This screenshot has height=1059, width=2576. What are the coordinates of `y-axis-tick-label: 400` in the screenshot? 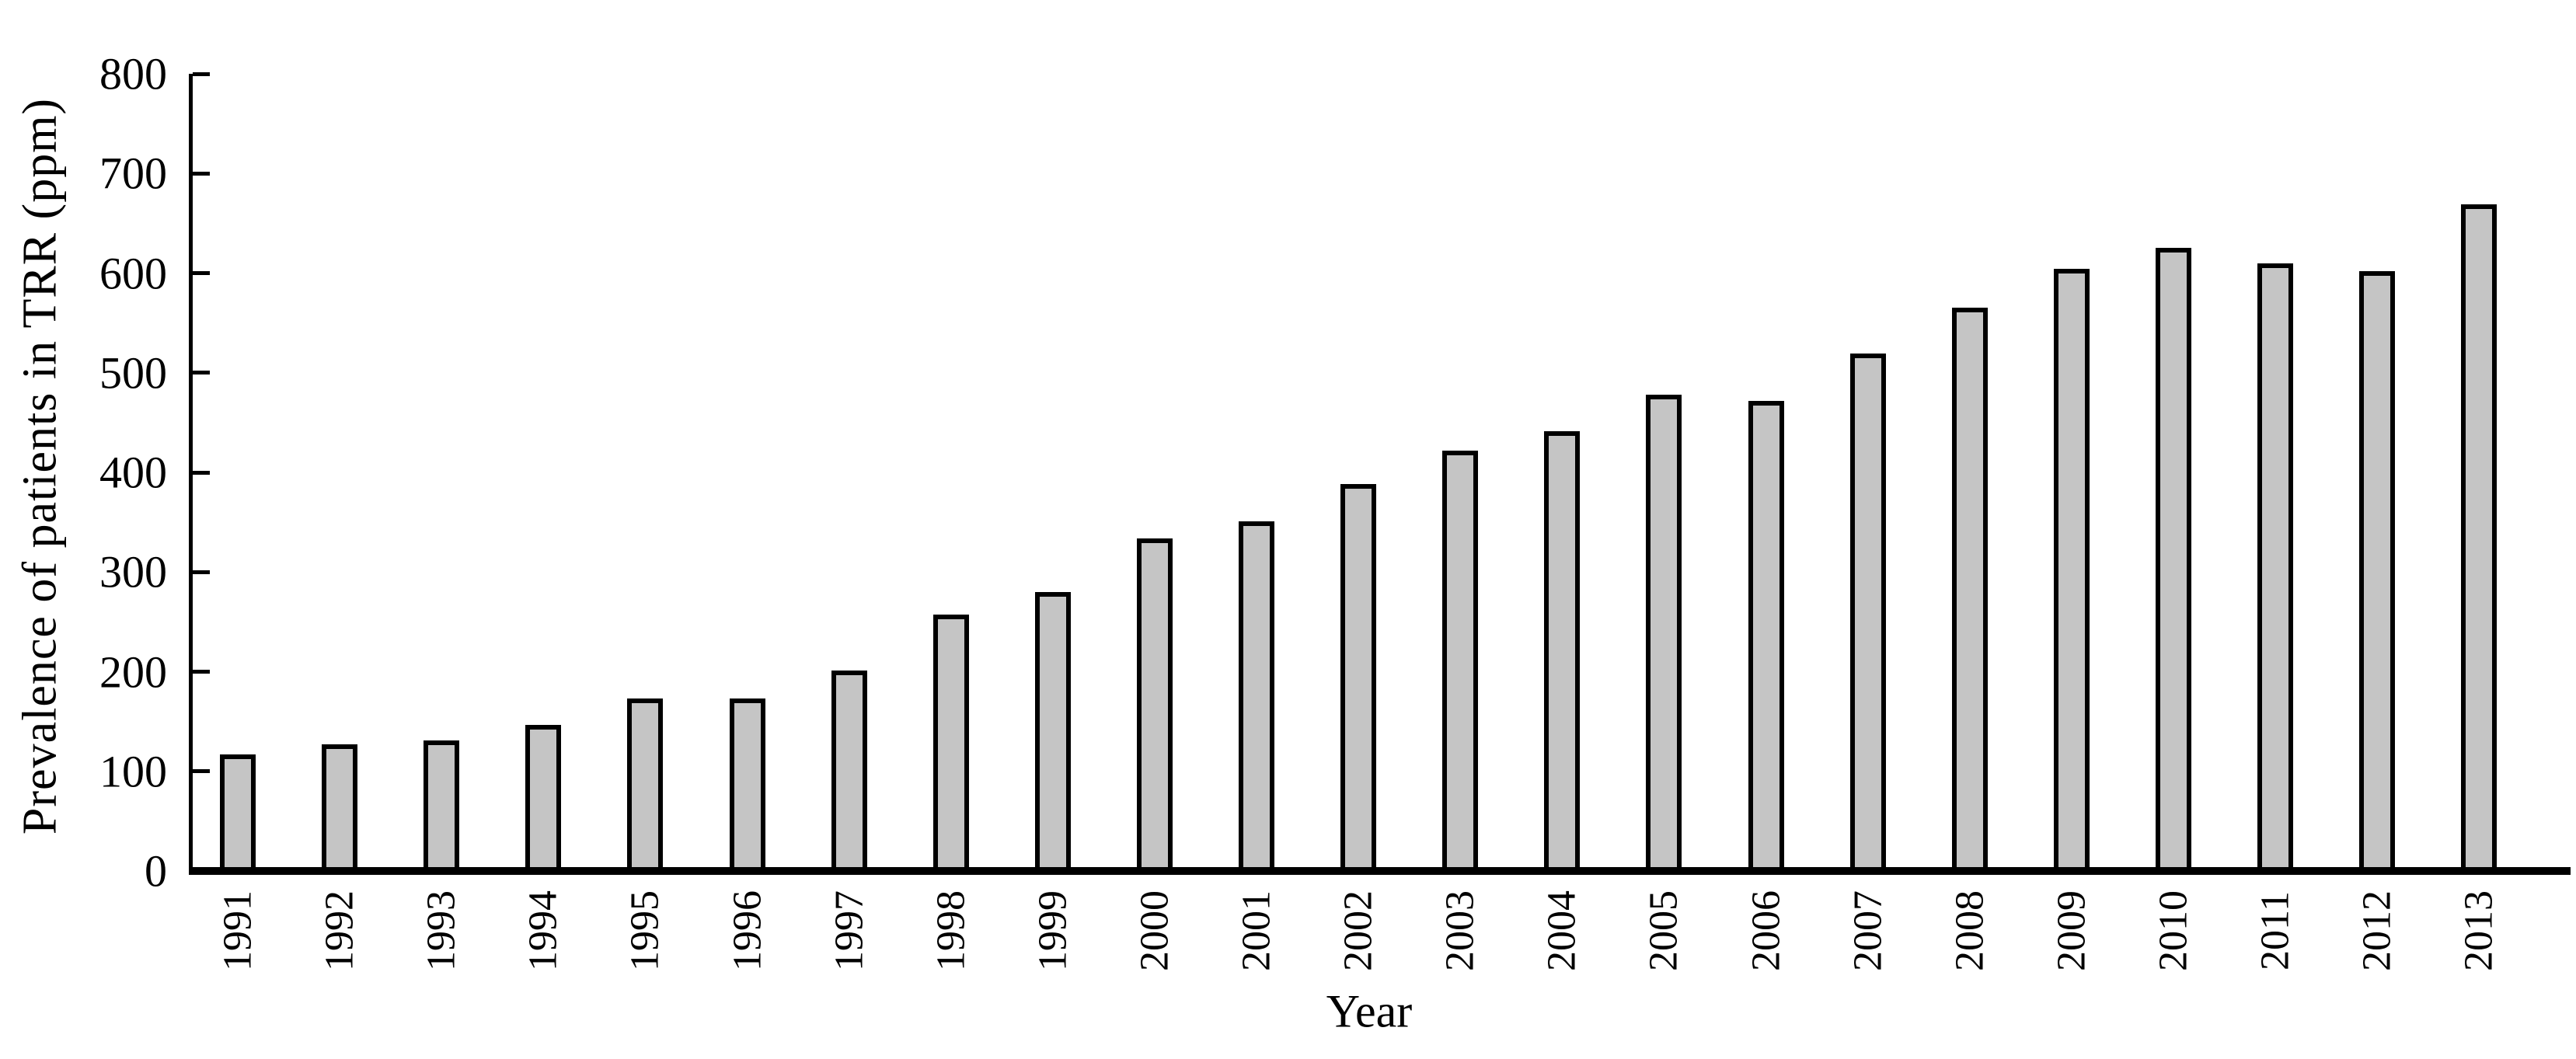 It's located at (133, 472).